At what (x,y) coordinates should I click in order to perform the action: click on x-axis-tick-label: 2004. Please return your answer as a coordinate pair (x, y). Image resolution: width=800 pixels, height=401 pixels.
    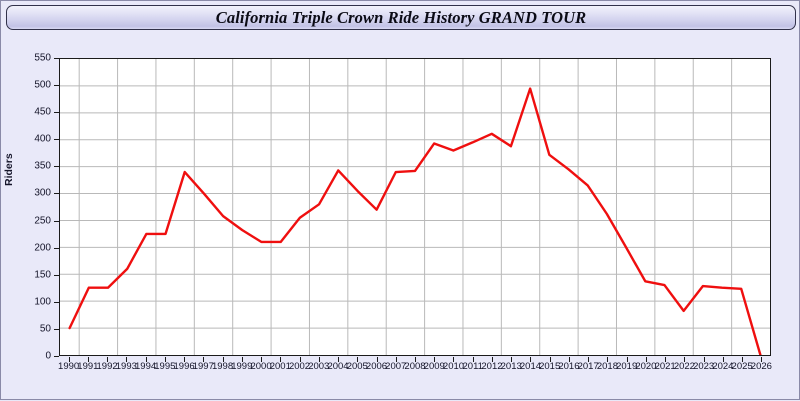
    Looking at the image, I should click on (338, 366).